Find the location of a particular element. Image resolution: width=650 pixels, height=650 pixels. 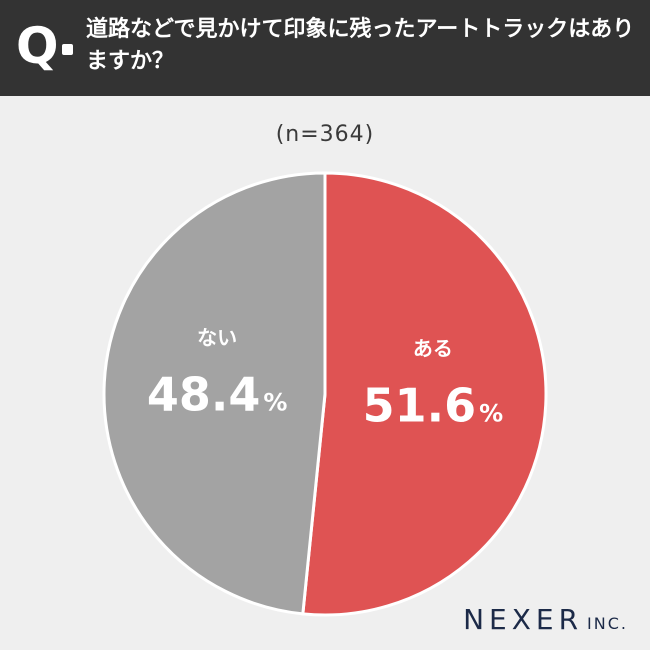

question-text: 道路などで見かけて印象に残ったアートトラックはありますか？ is located at coordinates (360, 45).